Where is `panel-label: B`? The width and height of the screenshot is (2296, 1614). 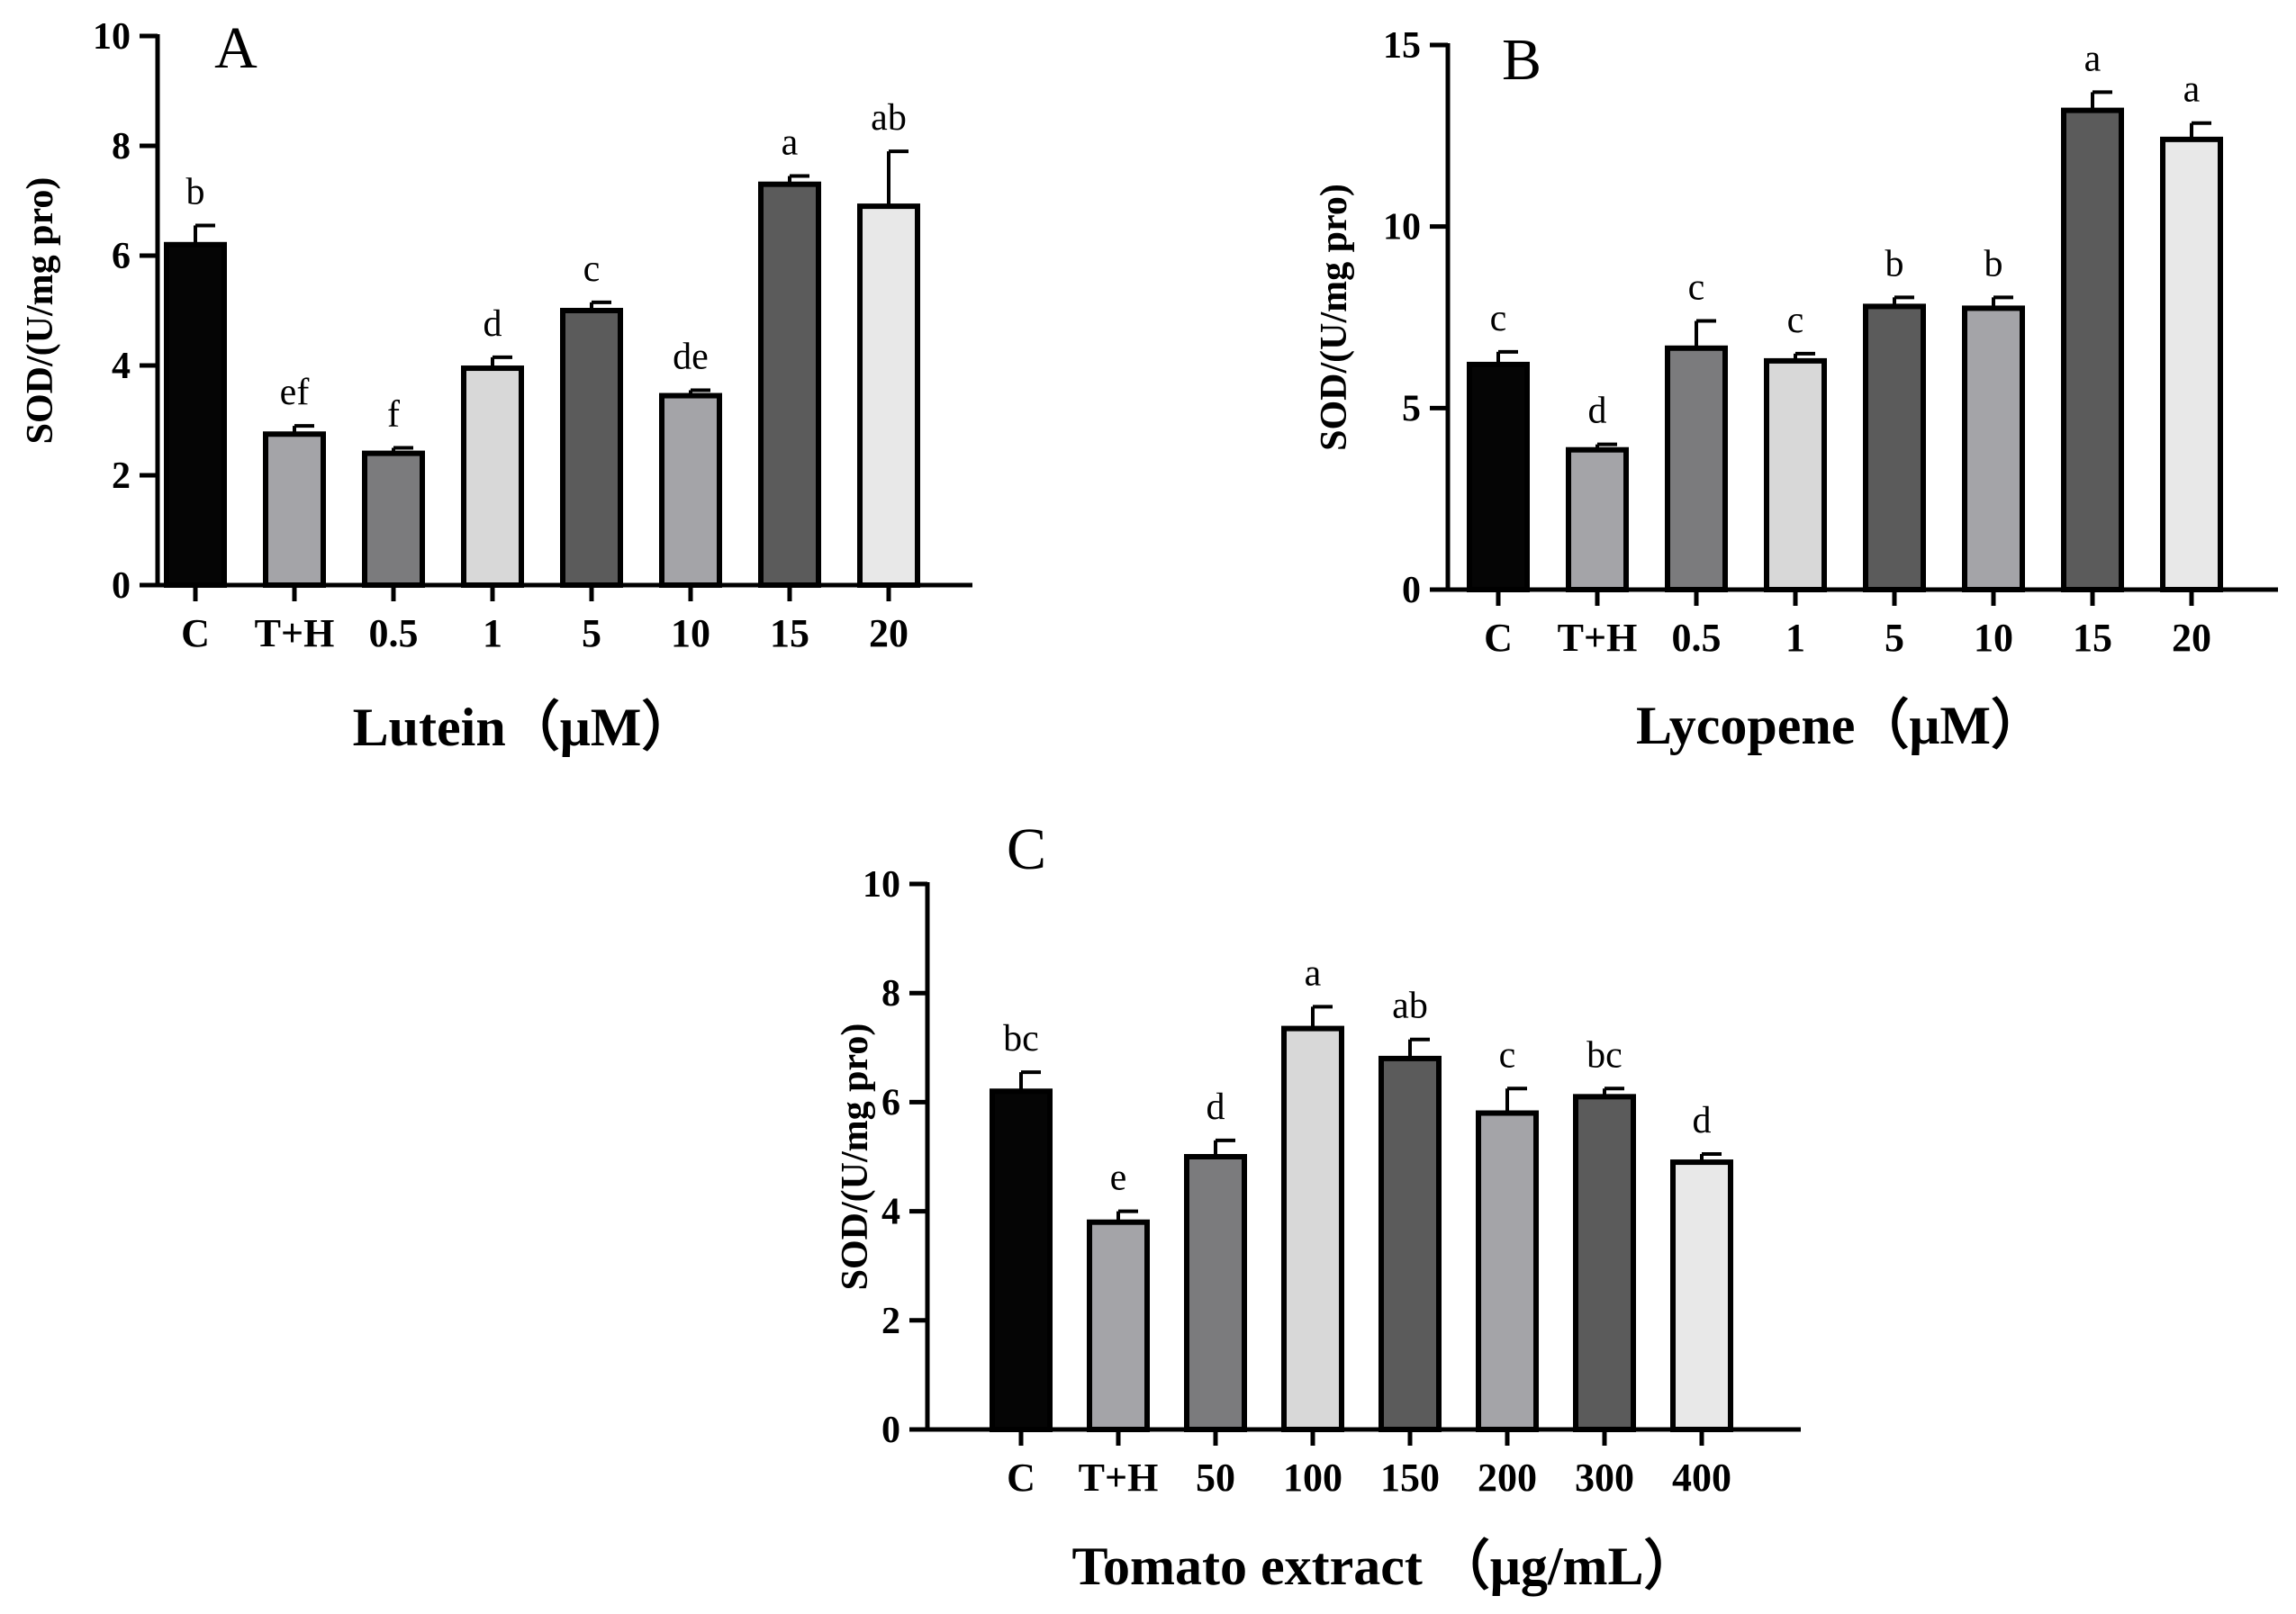
panel-label: B is located at coordinates (1521, 60).